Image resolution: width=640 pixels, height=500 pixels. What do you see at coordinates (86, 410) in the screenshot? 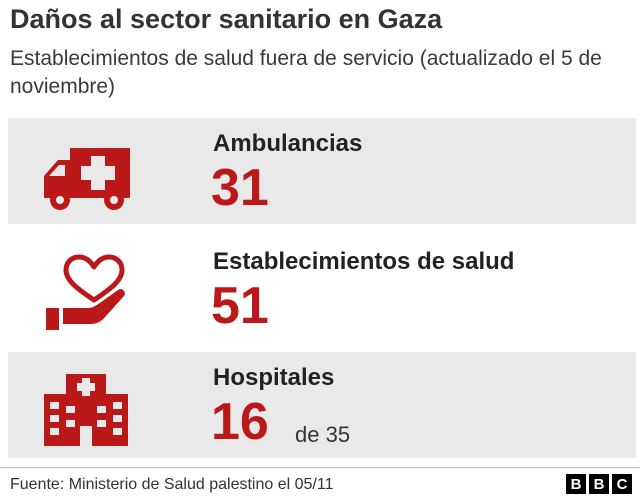
I see `hospital-building-icon` at bounding box center [86, 410].